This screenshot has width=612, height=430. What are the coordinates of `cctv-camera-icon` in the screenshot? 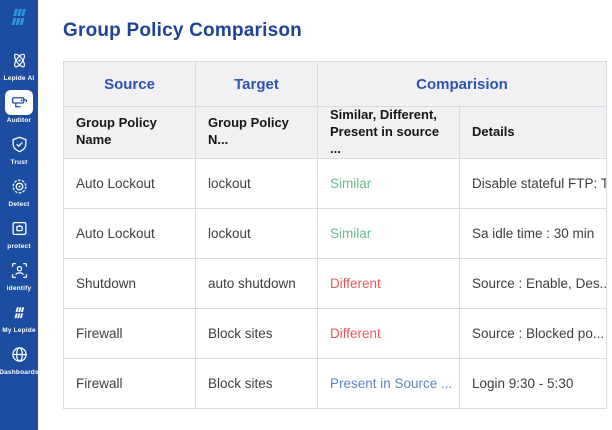 It's located at (19, 102).